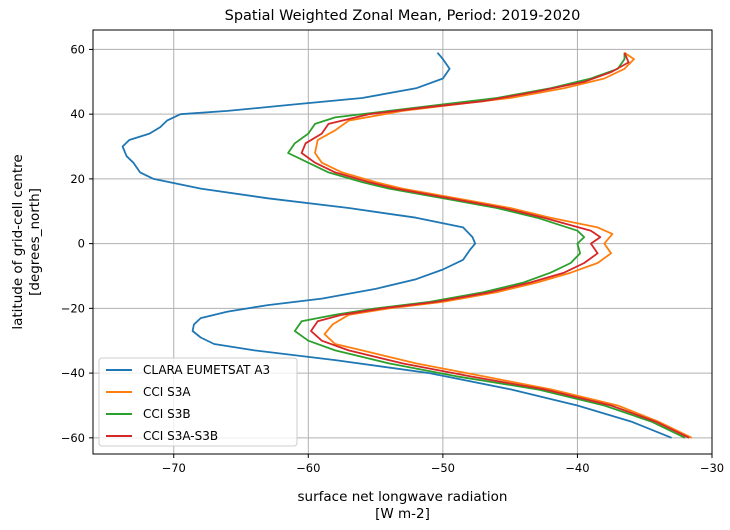 The height and width of the screenshot is (530, 730). What do you see at coordinates (167, 392) in the screenshot?
I see `legend-label: CCI S3A` at bounding box center [167, 392].